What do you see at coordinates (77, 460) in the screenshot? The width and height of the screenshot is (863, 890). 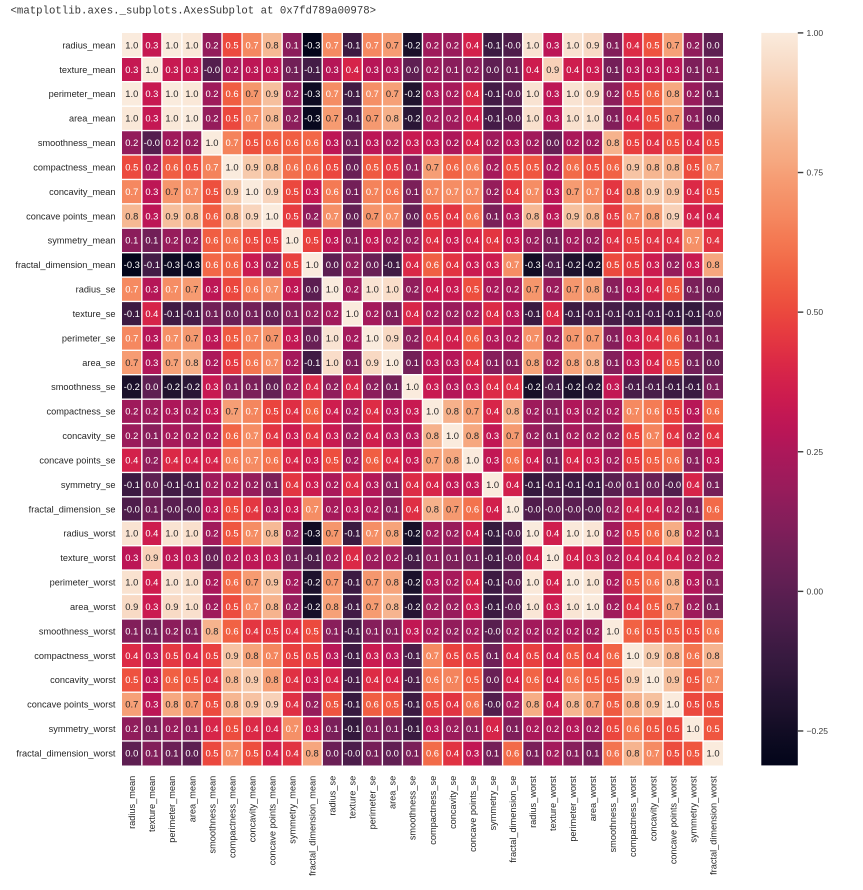 I see `svg-text: concave points_se` at bounding box center [77, 460].